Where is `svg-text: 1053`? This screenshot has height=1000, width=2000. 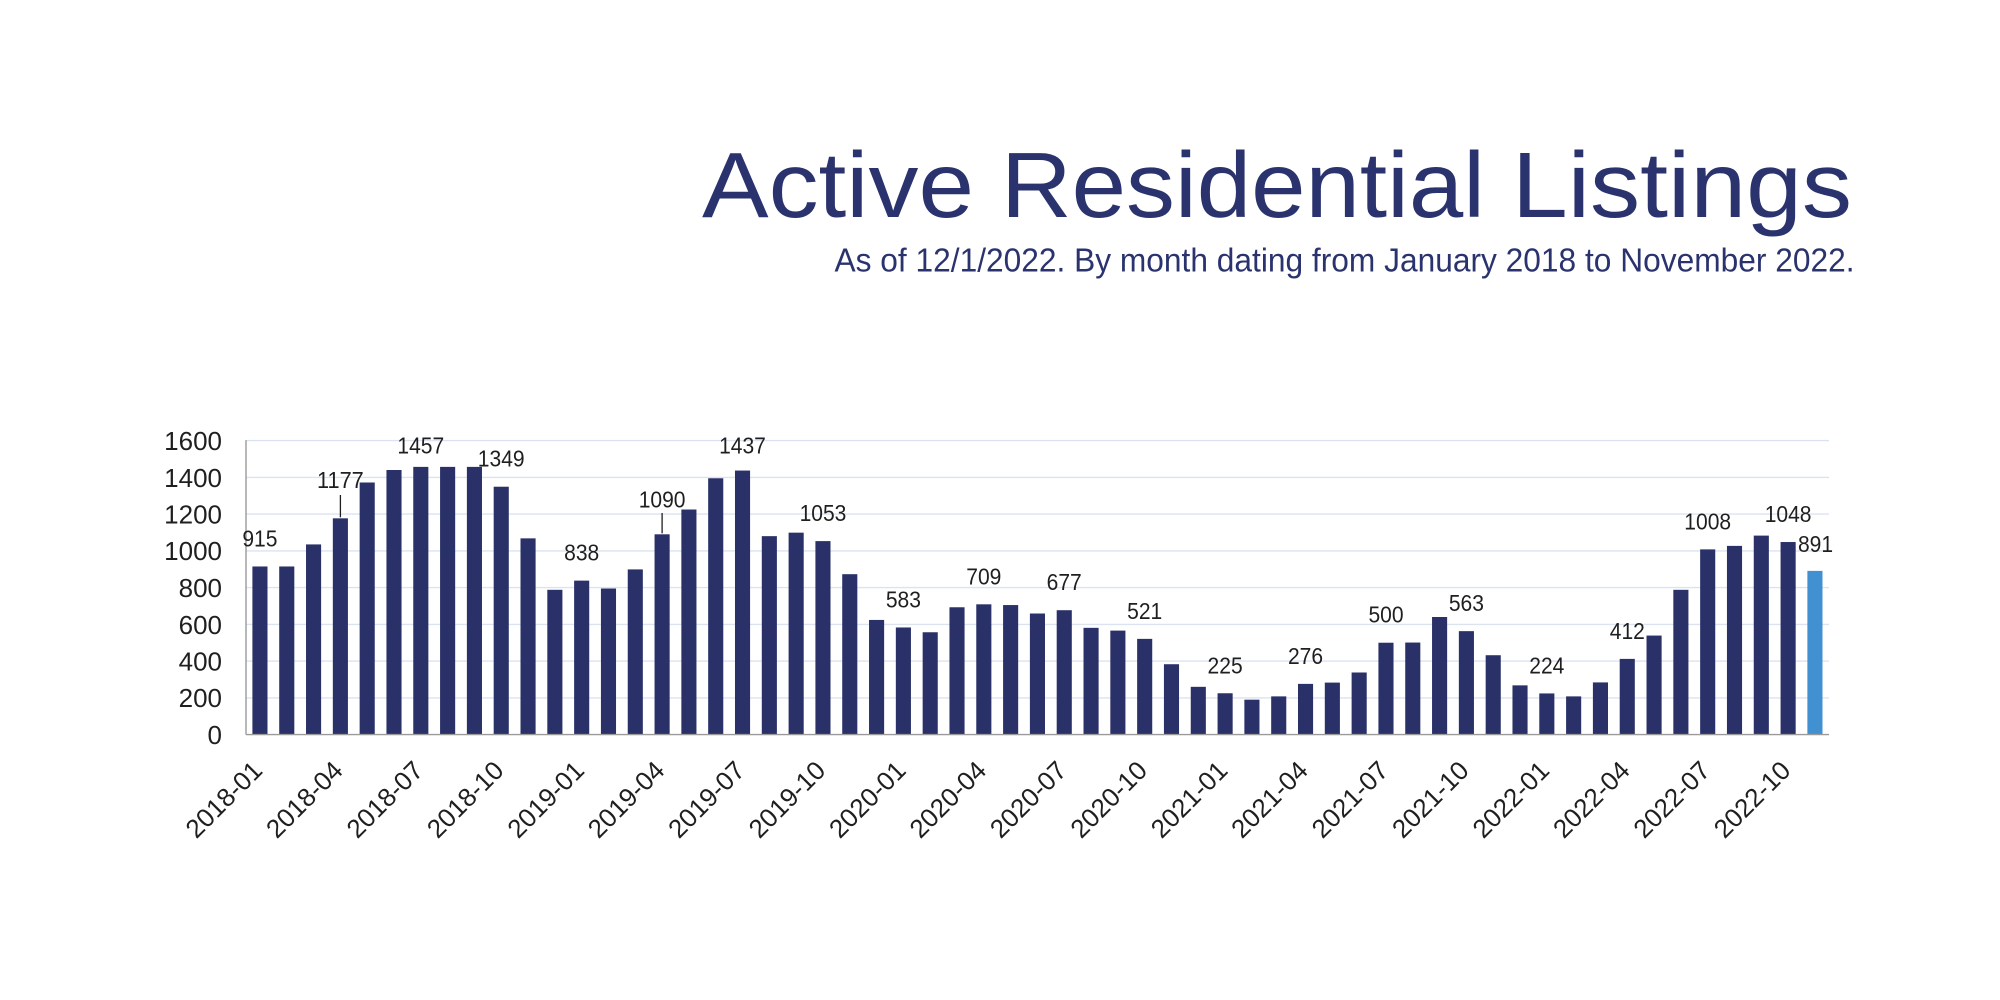
svg-text: 1053 is located at coordinates (823, 513).